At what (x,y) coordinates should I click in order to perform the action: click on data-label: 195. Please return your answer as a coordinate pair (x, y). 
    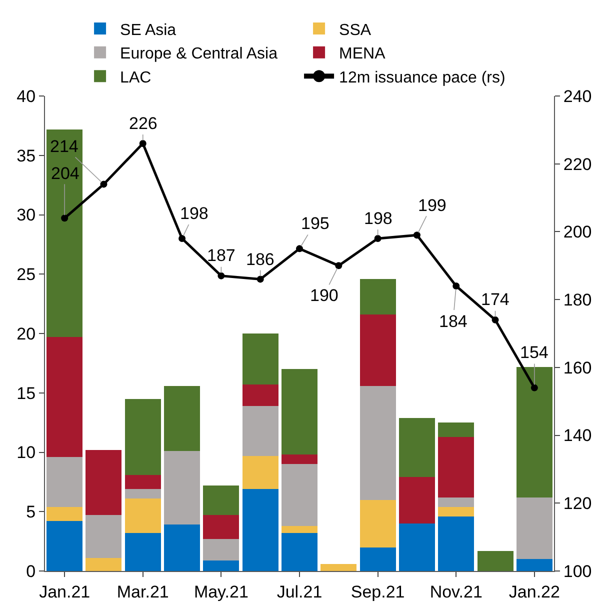
    Looking at the image, I should click on (315, 223).